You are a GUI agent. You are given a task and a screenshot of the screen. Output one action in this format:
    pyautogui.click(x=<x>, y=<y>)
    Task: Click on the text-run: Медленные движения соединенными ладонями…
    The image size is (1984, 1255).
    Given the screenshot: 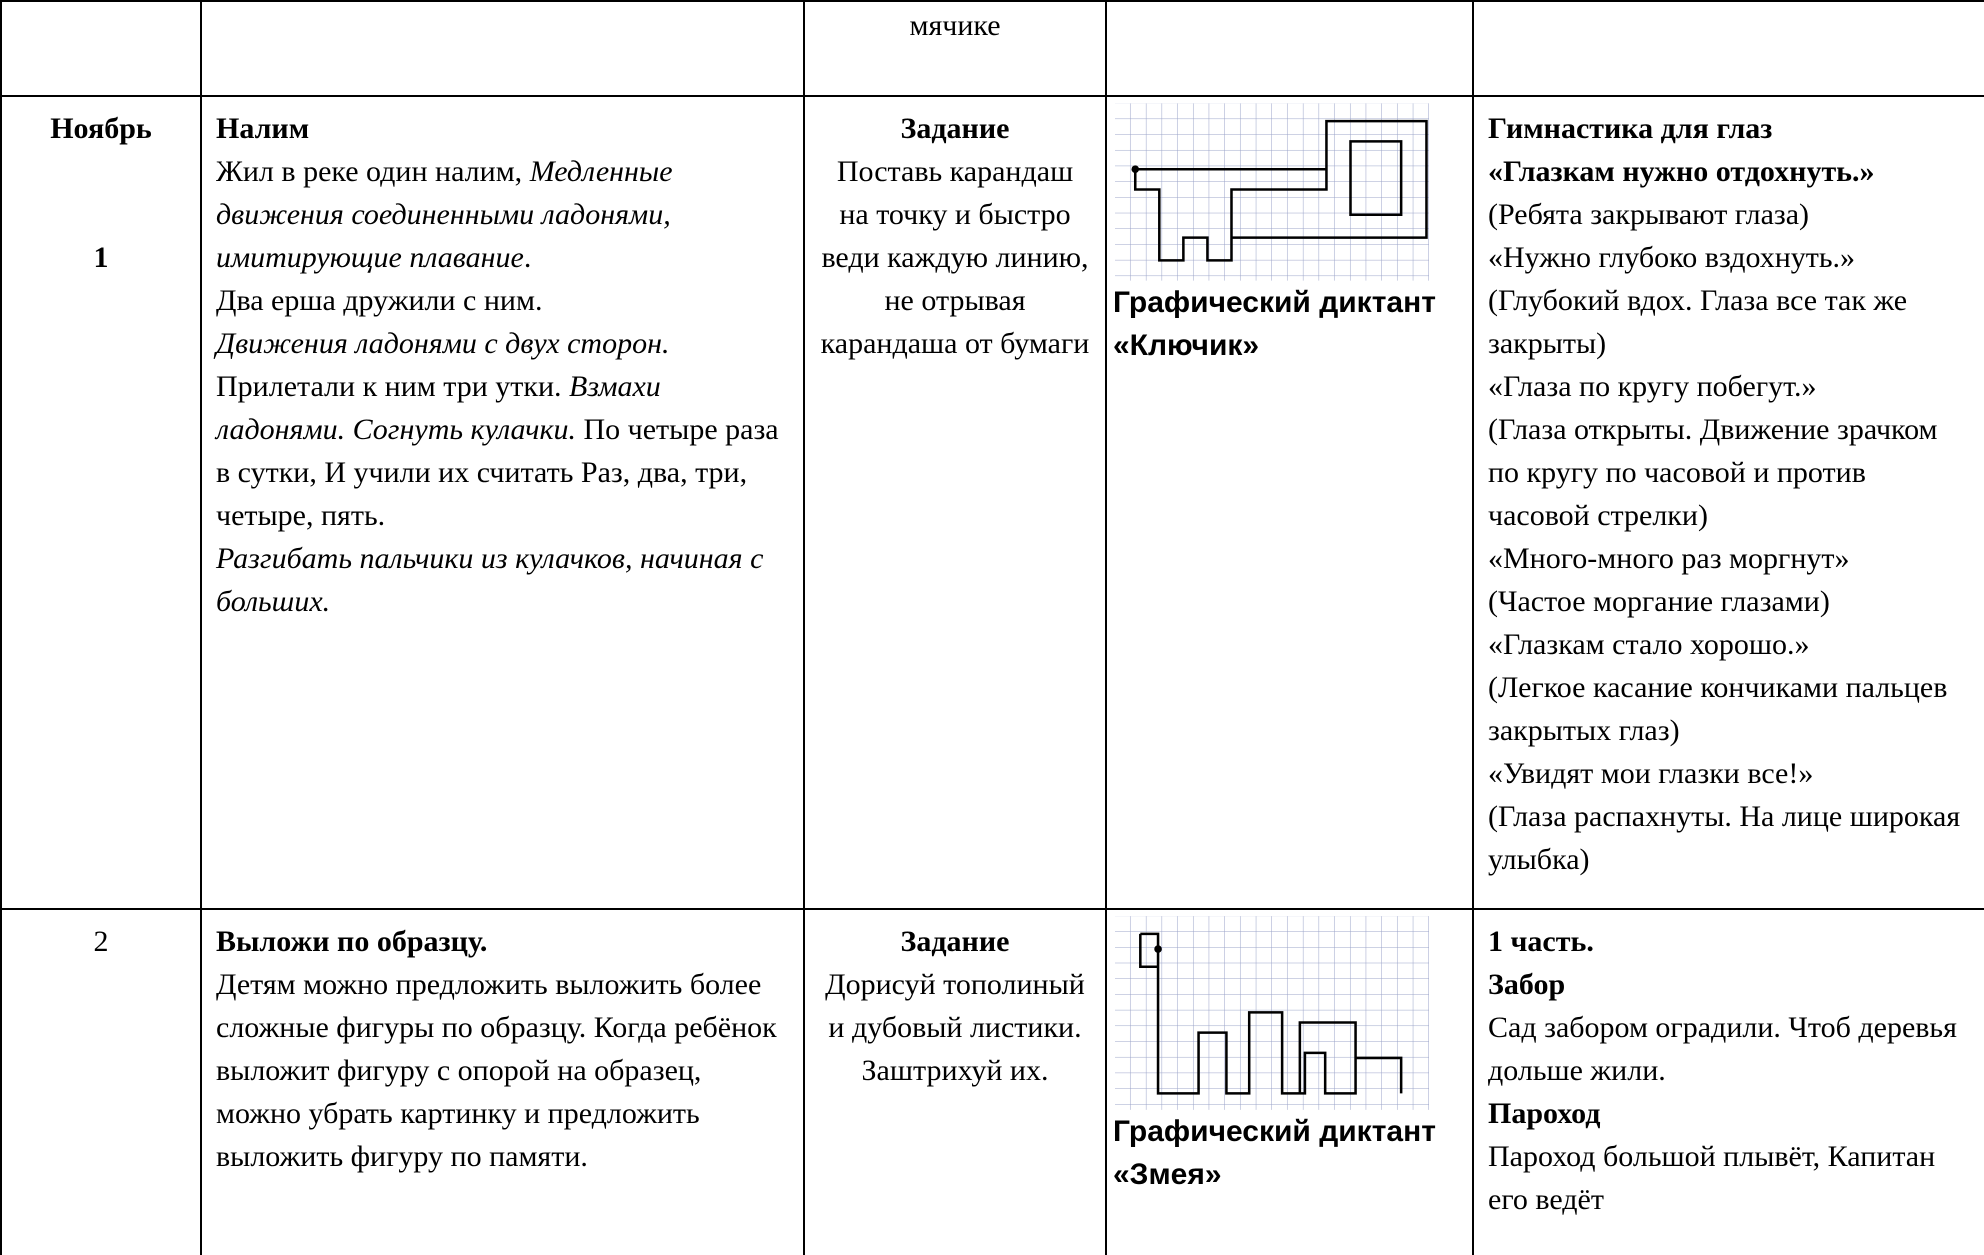 What is the action you would take?
    pyautogui.click(x=444, y=214)
    